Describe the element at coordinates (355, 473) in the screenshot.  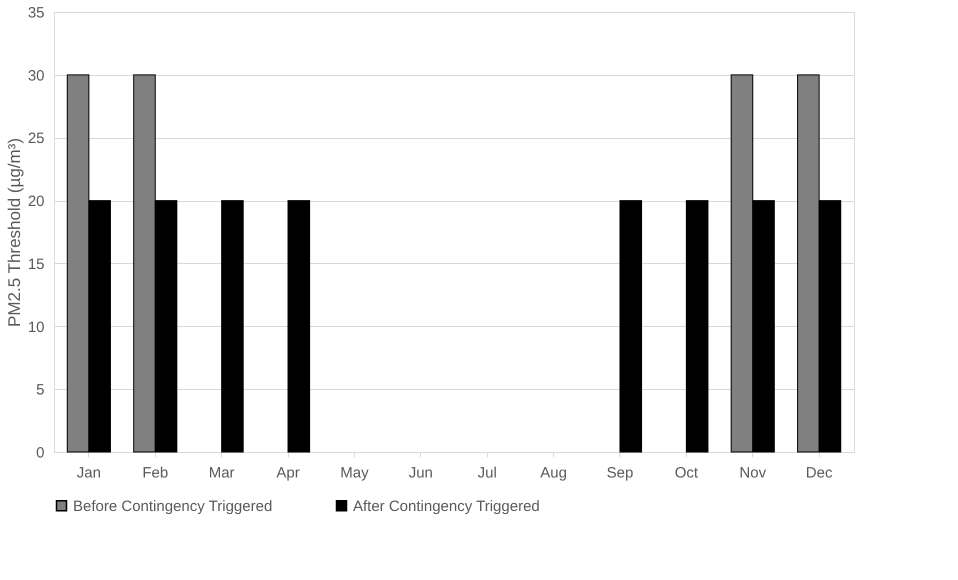
I see `x-tick-label: May` at that location.